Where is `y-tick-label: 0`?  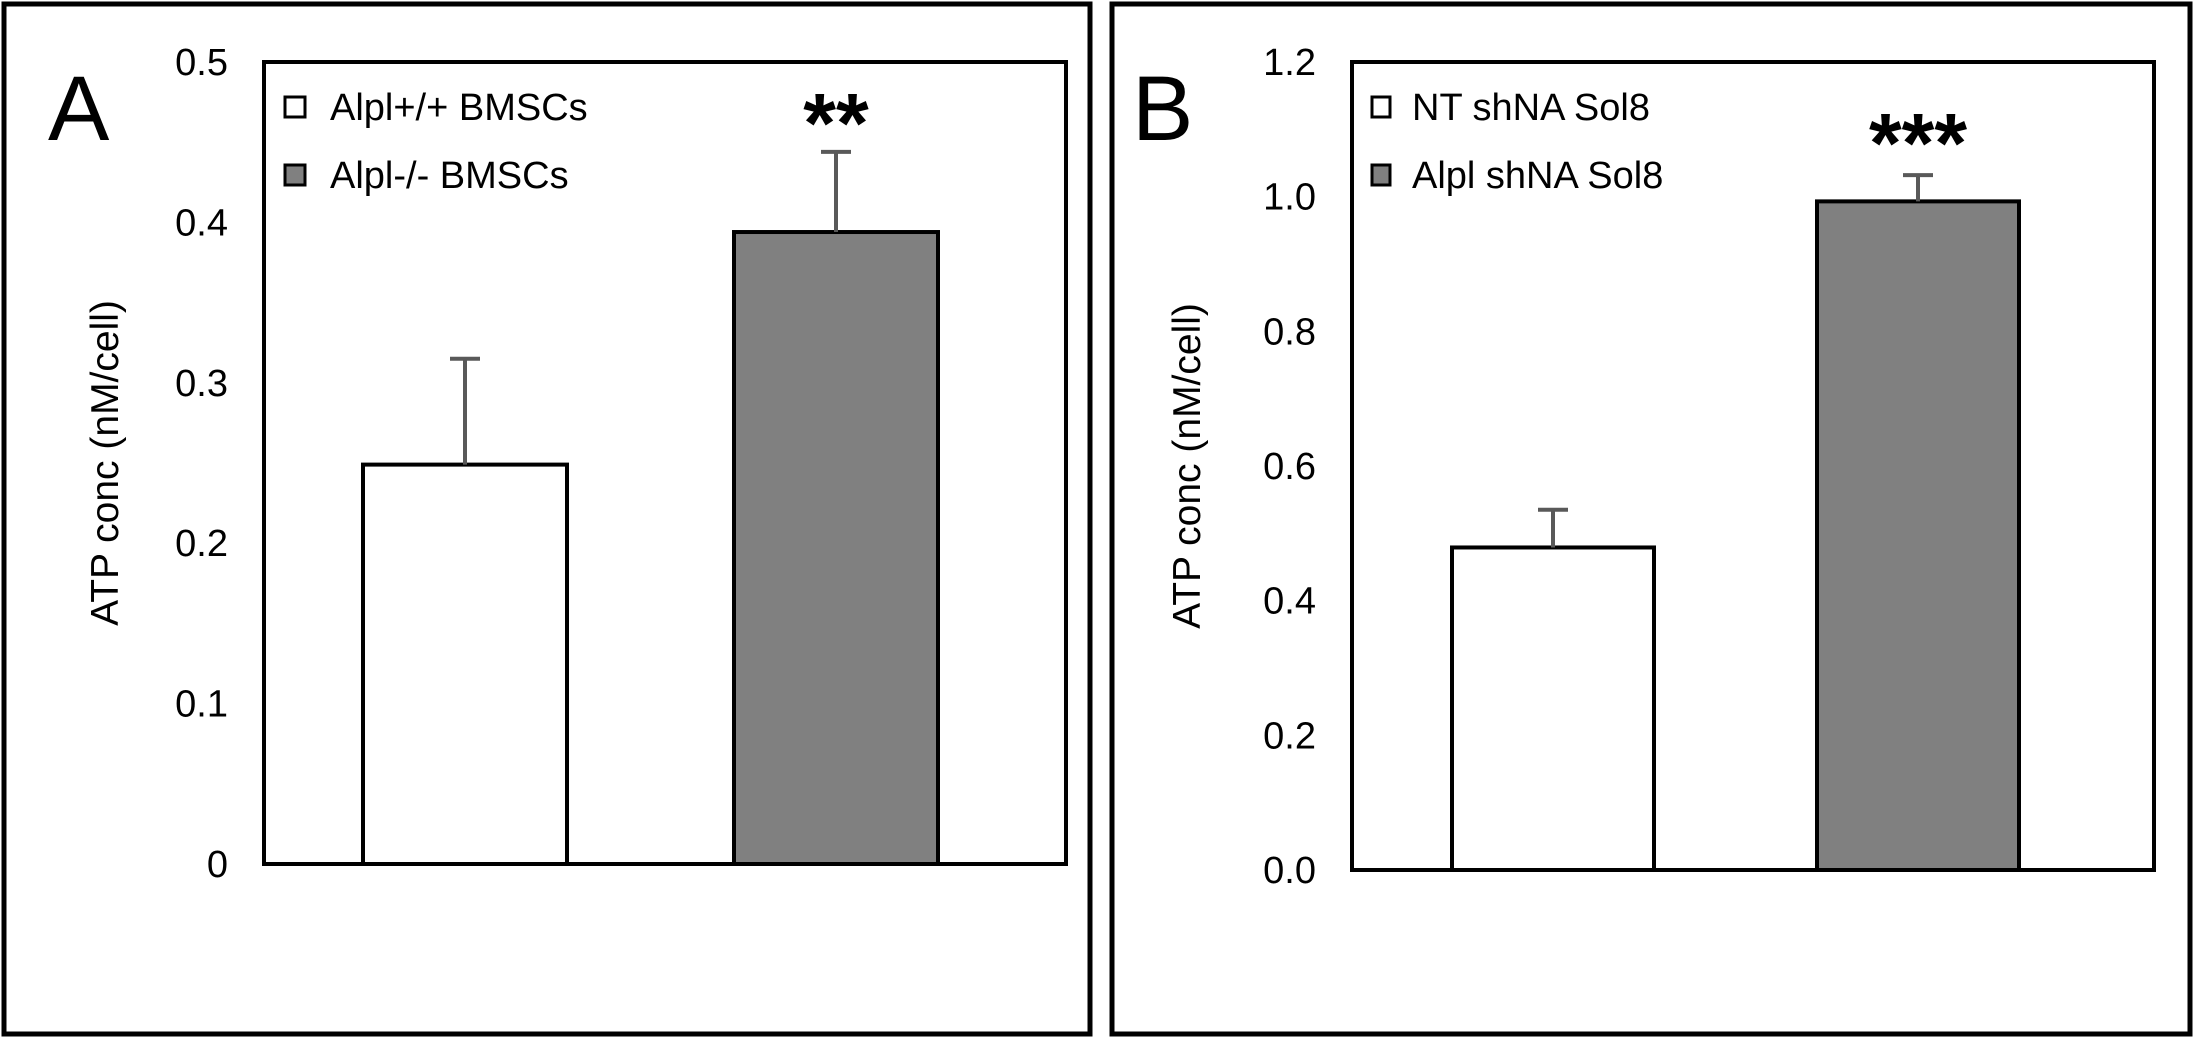 y-tick-label: 0 is located at coordinates (217, 865).